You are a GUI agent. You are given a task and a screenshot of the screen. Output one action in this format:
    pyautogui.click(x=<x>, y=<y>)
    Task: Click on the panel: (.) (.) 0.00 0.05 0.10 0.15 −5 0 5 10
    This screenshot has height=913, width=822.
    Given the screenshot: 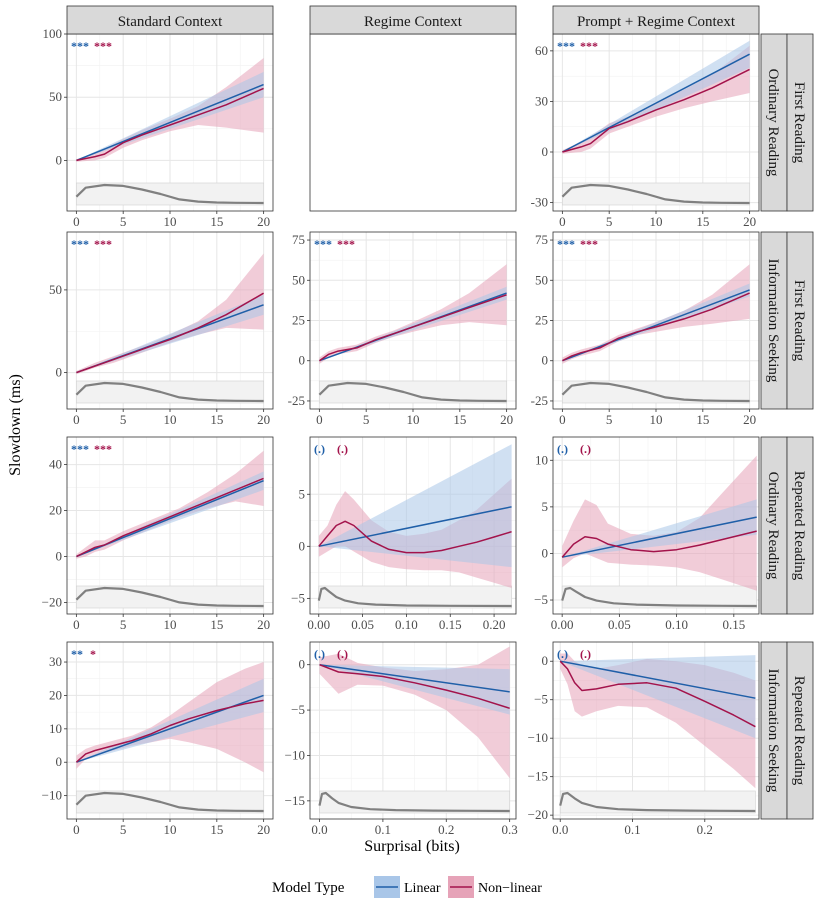 What is the action you would take?
    pyautogui.click(x=647, y=534)
    